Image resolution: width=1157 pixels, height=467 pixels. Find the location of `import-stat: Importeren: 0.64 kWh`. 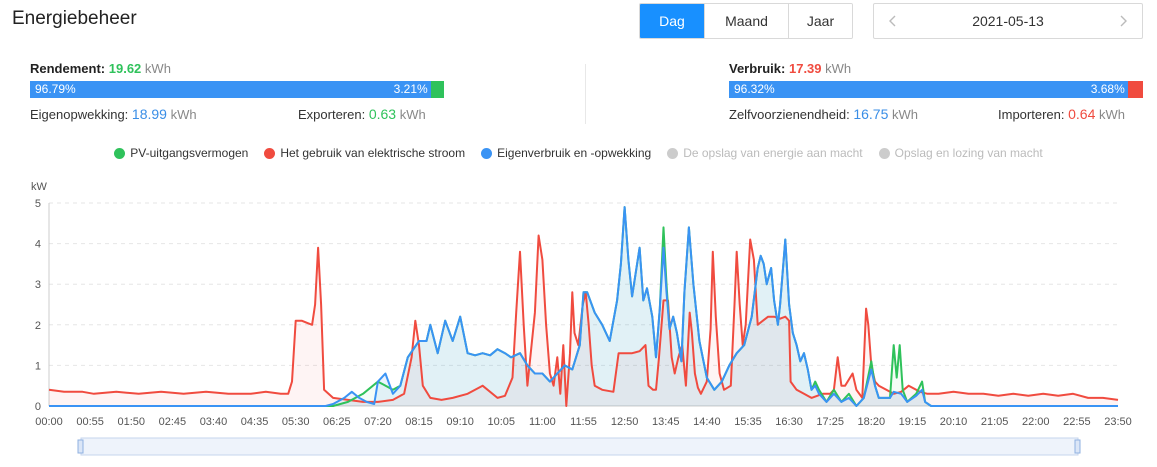

import-stat: Importeren: 0.64 kWh is located at coordinates (1061, 114).